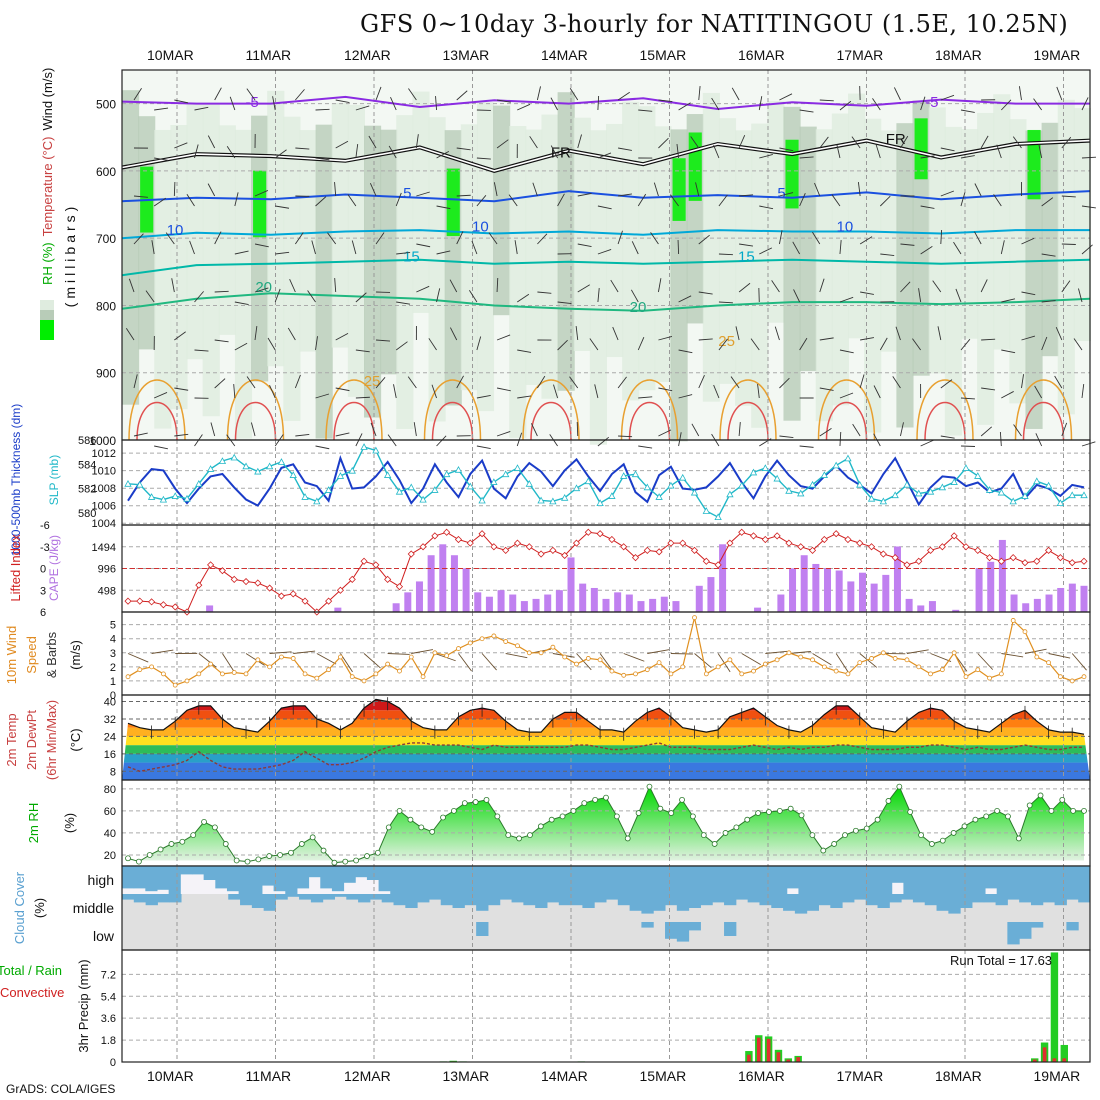 The image size is (1100, 1100). I want to click on isotherm-line, so click(606, 196).